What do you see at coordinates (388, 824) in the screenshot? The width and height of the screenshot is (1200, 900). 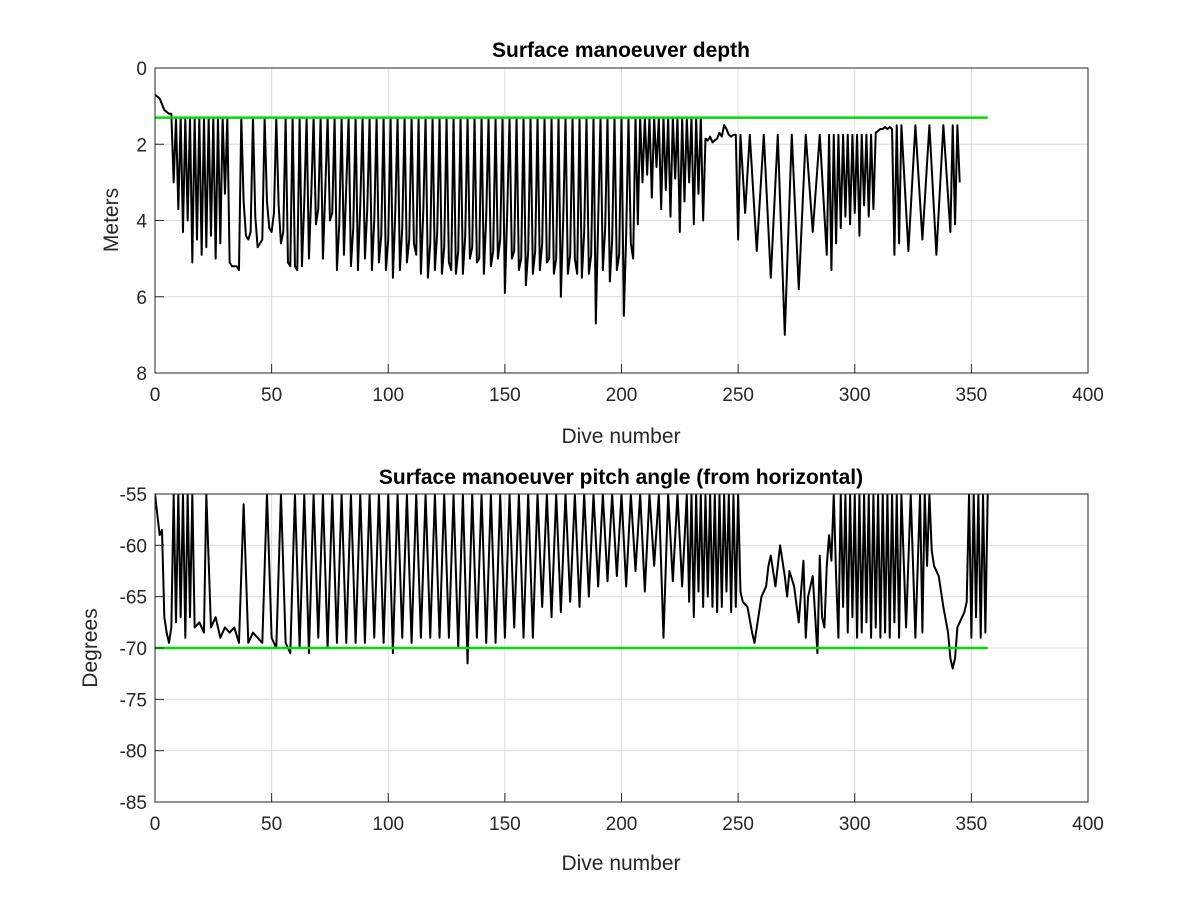 I see `pitch-x-tick-label-2: 100` at bounding box center [388, 824].